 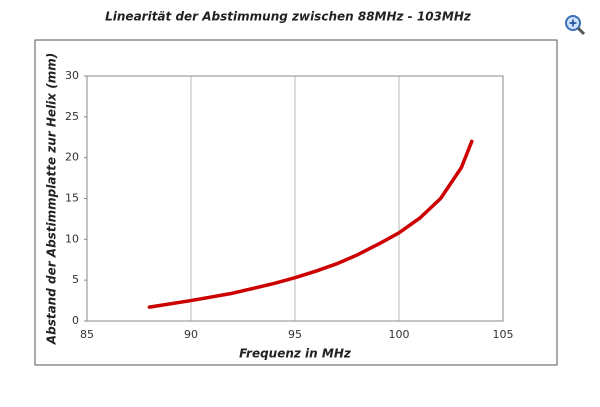 I want to click on y-tick-label: 15, so click(x=72, y=198).